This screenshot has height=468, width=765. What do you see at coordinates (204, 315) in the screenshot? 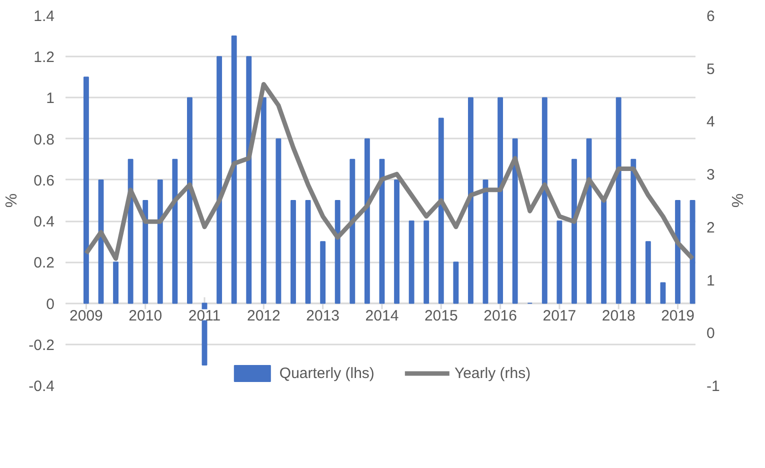
I see `x-tick-label: 2011` at bounding box center [204, 315].